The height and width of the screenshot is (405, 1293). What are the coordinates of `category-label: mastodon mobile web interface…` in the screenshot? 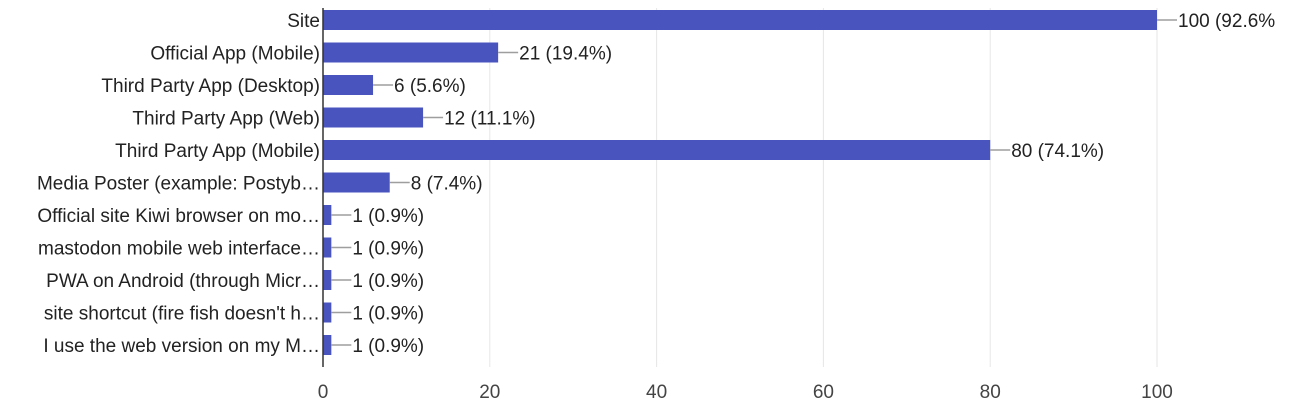 It's located at (179, 249).